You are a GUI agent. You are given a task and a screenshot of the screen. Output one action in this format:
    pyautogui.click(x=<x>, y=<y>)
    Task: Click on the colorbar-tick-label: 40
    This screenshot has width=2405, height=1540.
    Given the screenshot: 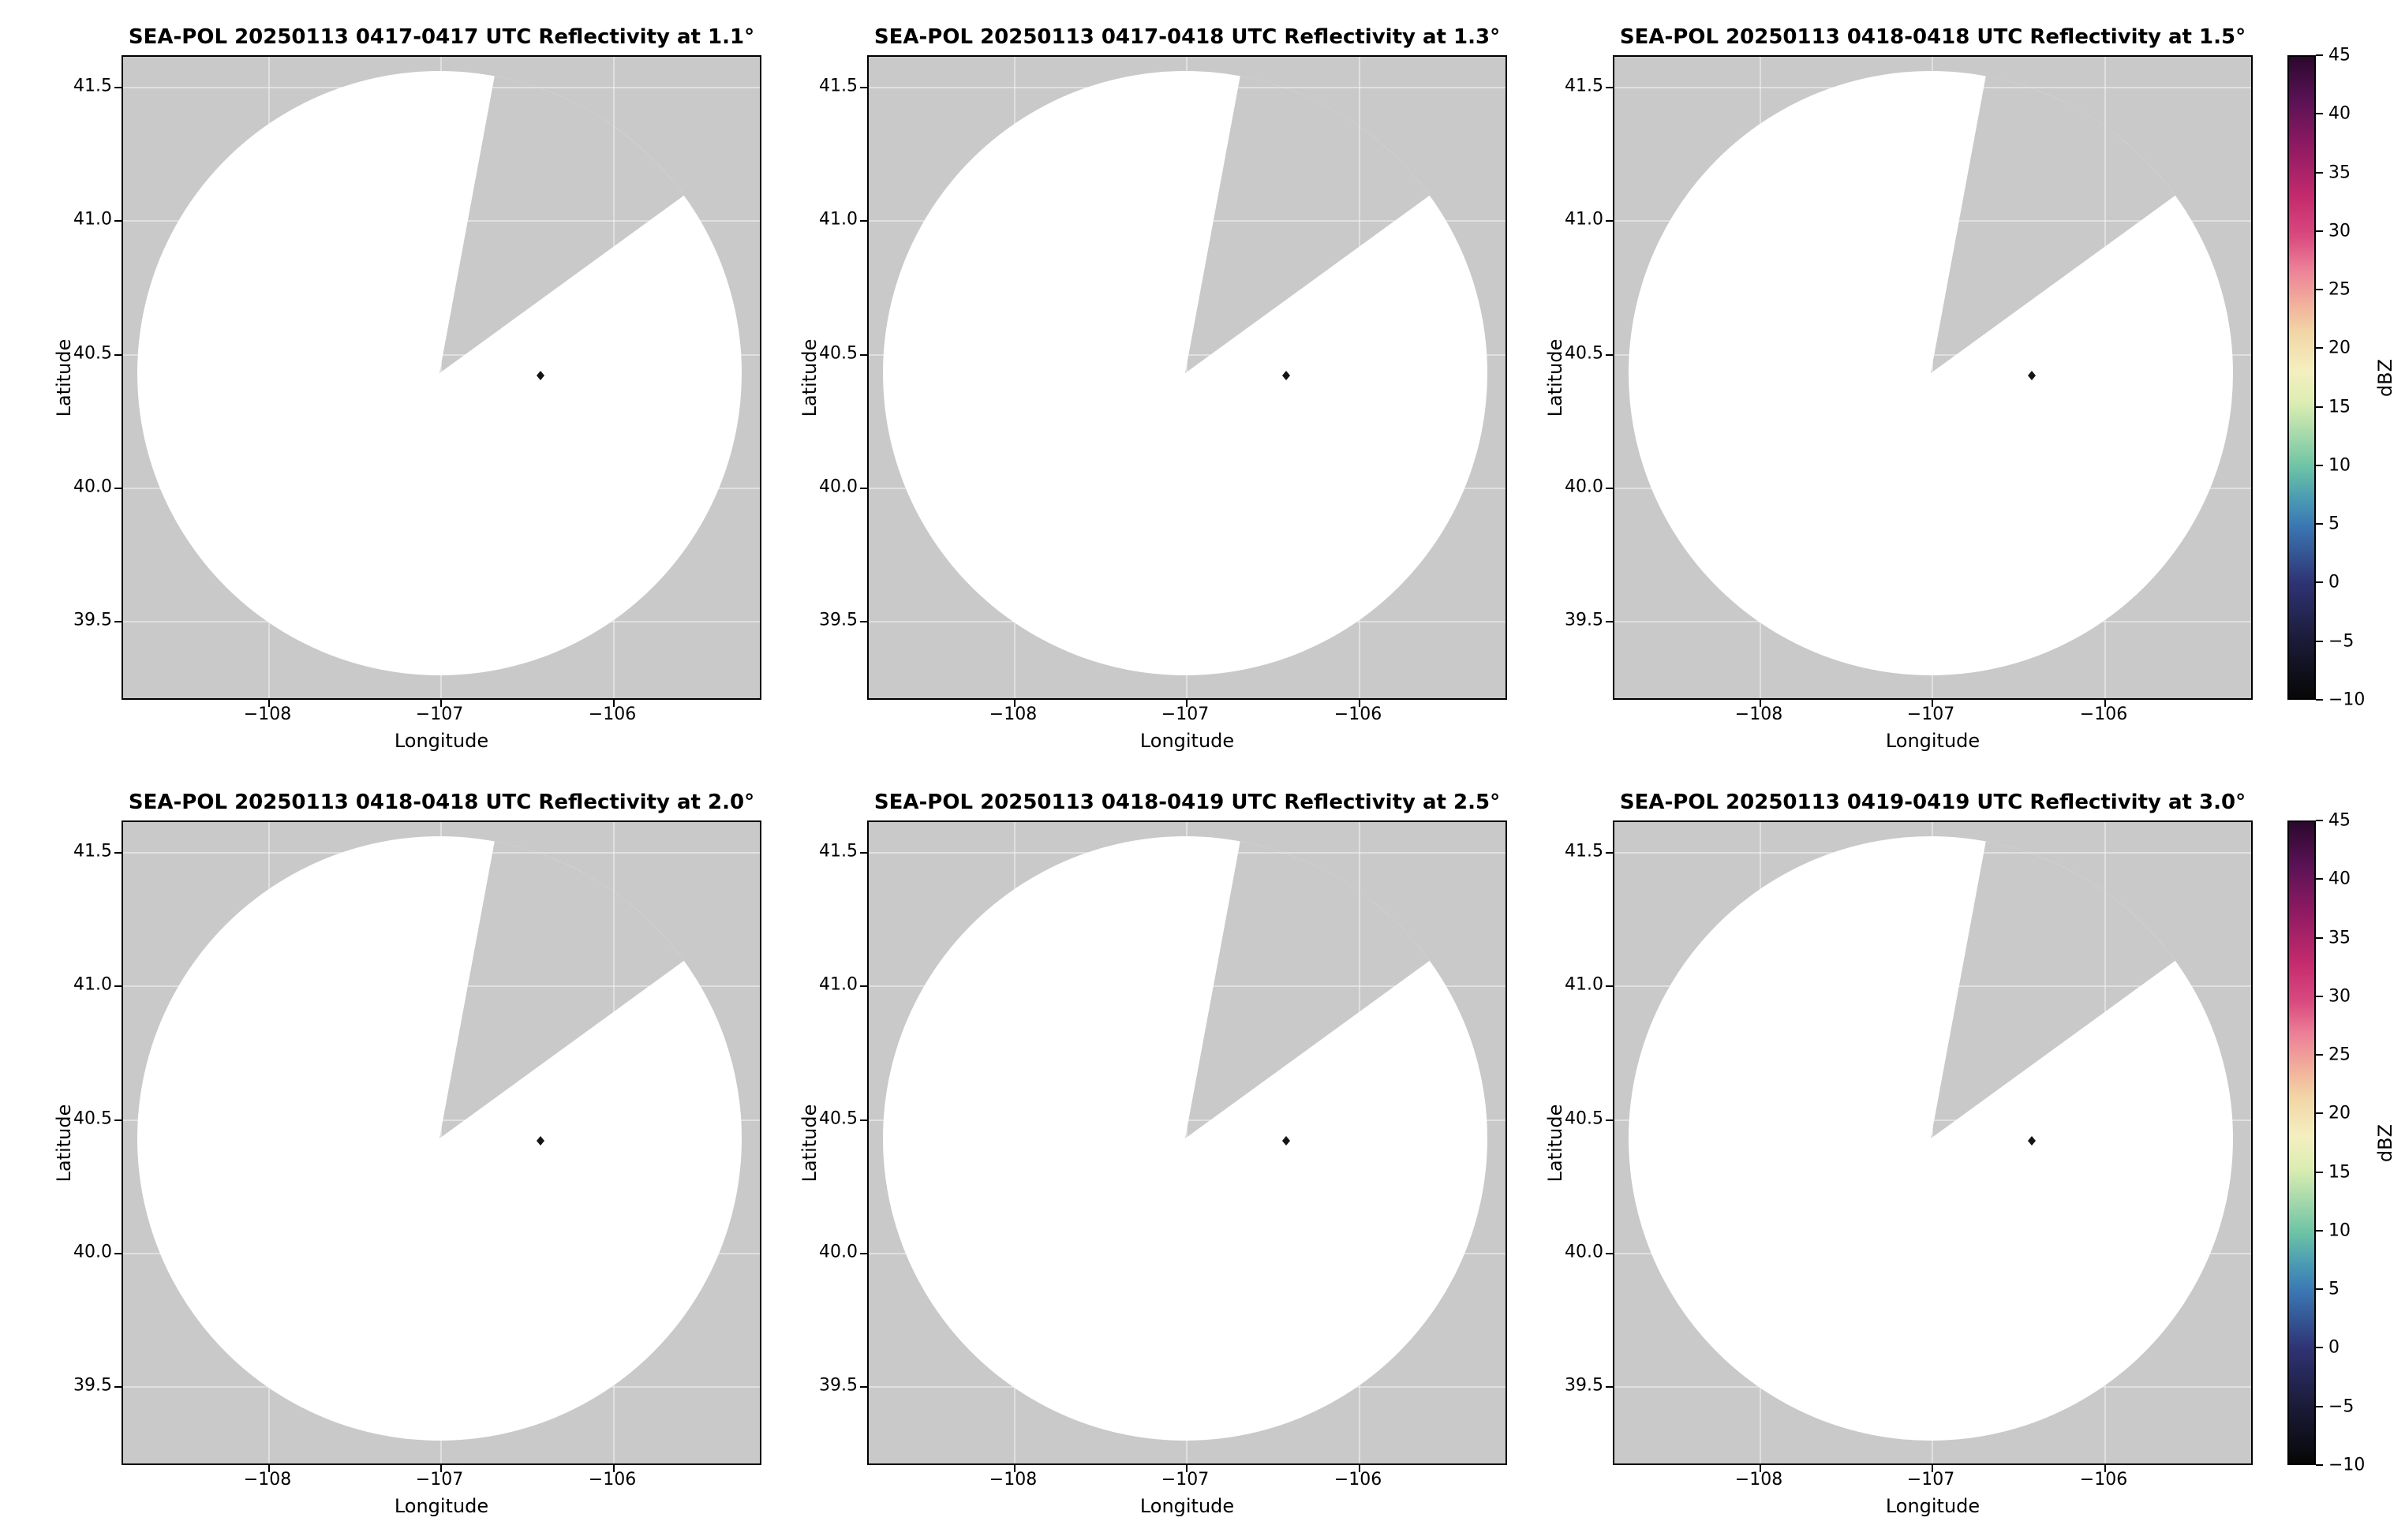 What is the action you would take?
    pyautogui.click(x=2339, y=113)
    